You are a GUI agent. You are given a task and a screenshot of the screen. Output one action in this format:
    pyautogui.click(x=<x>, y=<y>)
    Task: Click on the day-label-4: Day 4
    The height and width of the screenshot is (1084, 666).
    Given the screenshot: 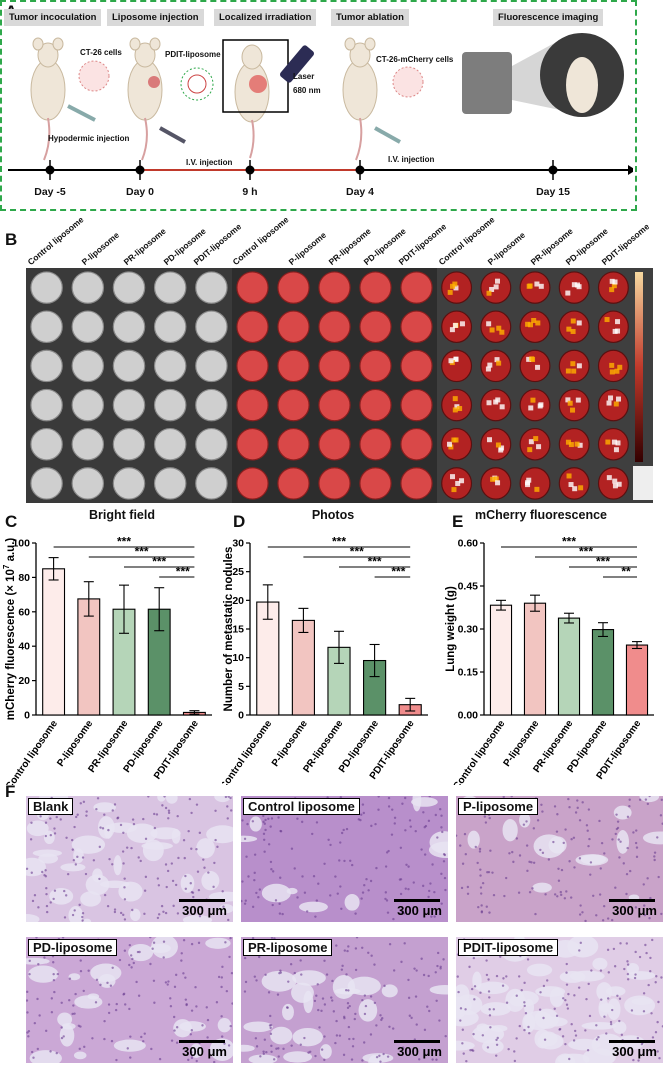 What is the action you would take?
    pyautogui.click(x=360, y=192)
    